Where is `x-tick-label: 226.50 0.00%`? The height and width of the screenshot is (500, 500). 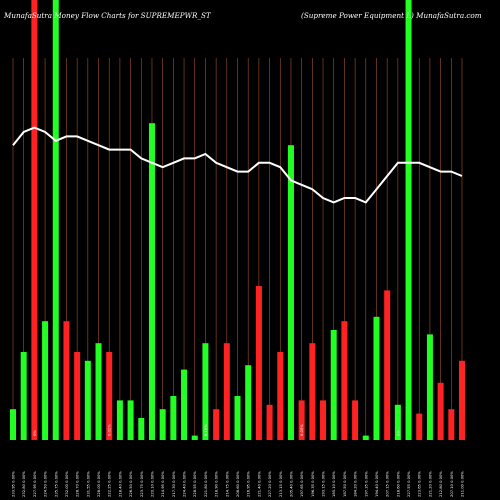 x-tick-label: 226.50 0.00% is located at coordinates (131, 484).